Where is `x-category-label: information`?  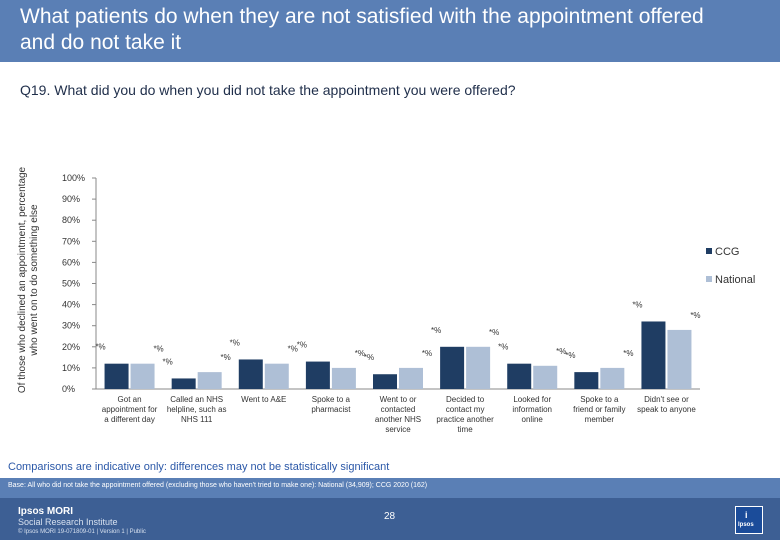
x-category-label: information is located at coordinates (532, 409).